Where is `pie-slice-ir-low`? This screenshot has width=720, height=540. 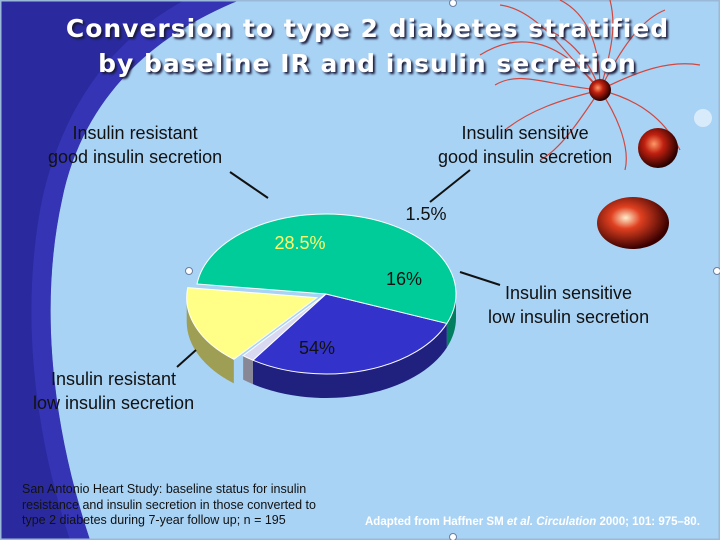 pie-slice-ir-low is located at coordinates (326, 269).